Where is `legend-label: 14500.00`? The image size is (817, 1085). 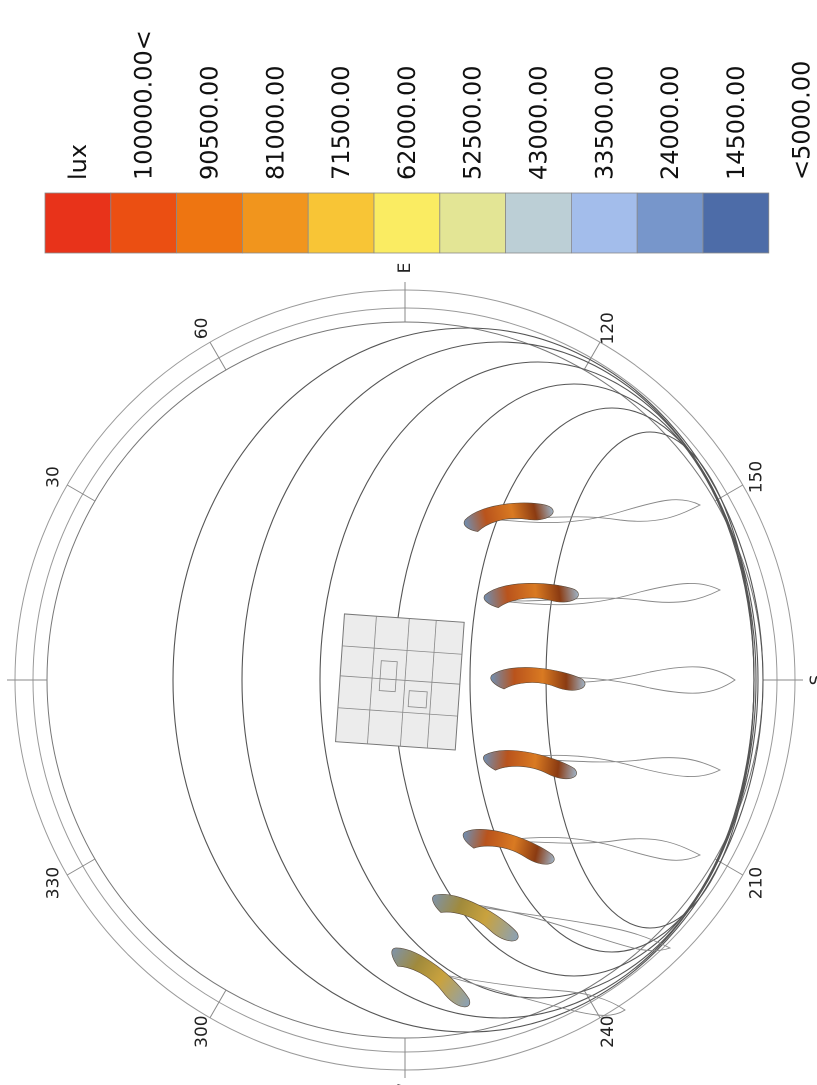
legend-label: 14500.00 is located at coordinates (736, 122).